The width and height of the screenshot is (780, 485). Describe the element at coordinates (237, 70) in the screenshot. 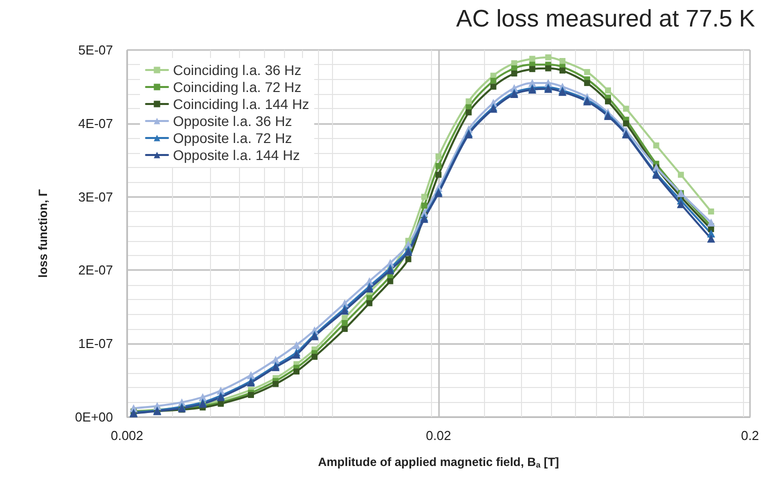

I see `legend-label: Coinciding l.a. 36 Hz` at that location.